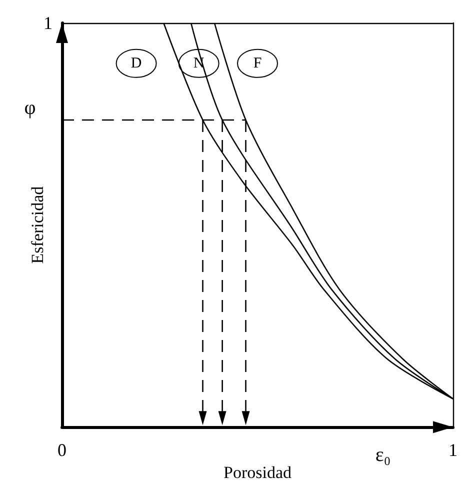 The height and width of the screenshot is (486, 473). Describe the element at coordinates (48, 23) in the screenshot. I see `text: 1` at that location.